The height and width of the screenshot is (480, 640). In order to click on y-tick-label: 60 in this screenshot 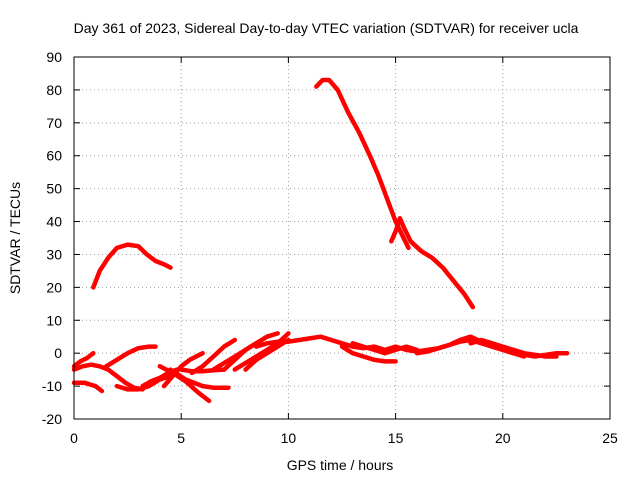, I will do `click(54, 156)`.